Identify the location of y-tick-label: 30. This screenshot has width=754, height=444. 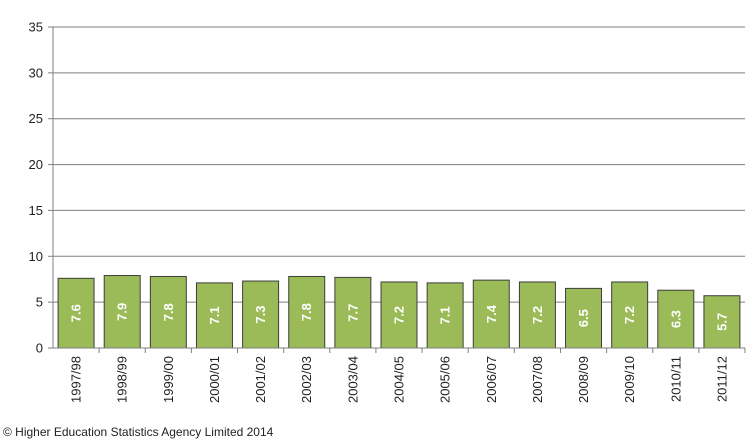
(36, 72).